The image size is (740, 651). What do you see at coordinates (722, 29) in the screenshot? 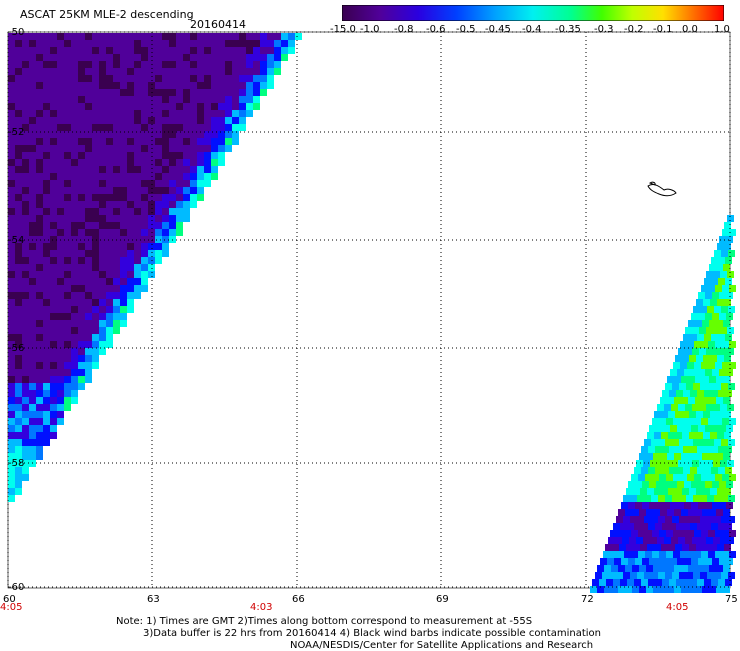
I see `colorbar-label: 1.0` at bounding box center [722, 29].